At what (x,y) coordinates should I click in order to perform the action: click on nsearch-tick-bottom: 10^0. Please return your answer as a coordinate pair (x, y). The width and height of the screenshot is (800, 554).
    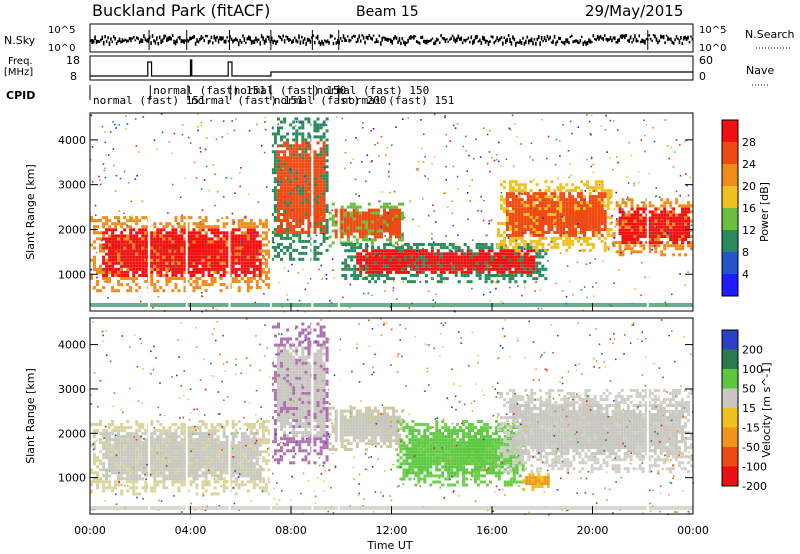
    Looking at the image, I should click on (712, 48).